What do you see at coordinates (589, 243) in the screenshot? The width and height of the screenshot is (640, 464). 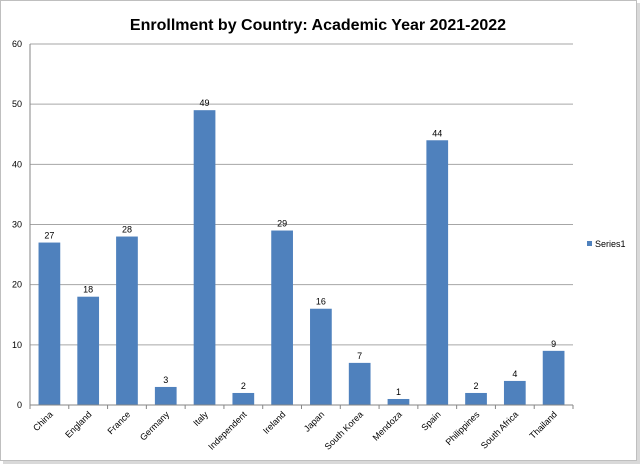 I see `legend-swatch-series1` at bounding box center [589, 243].